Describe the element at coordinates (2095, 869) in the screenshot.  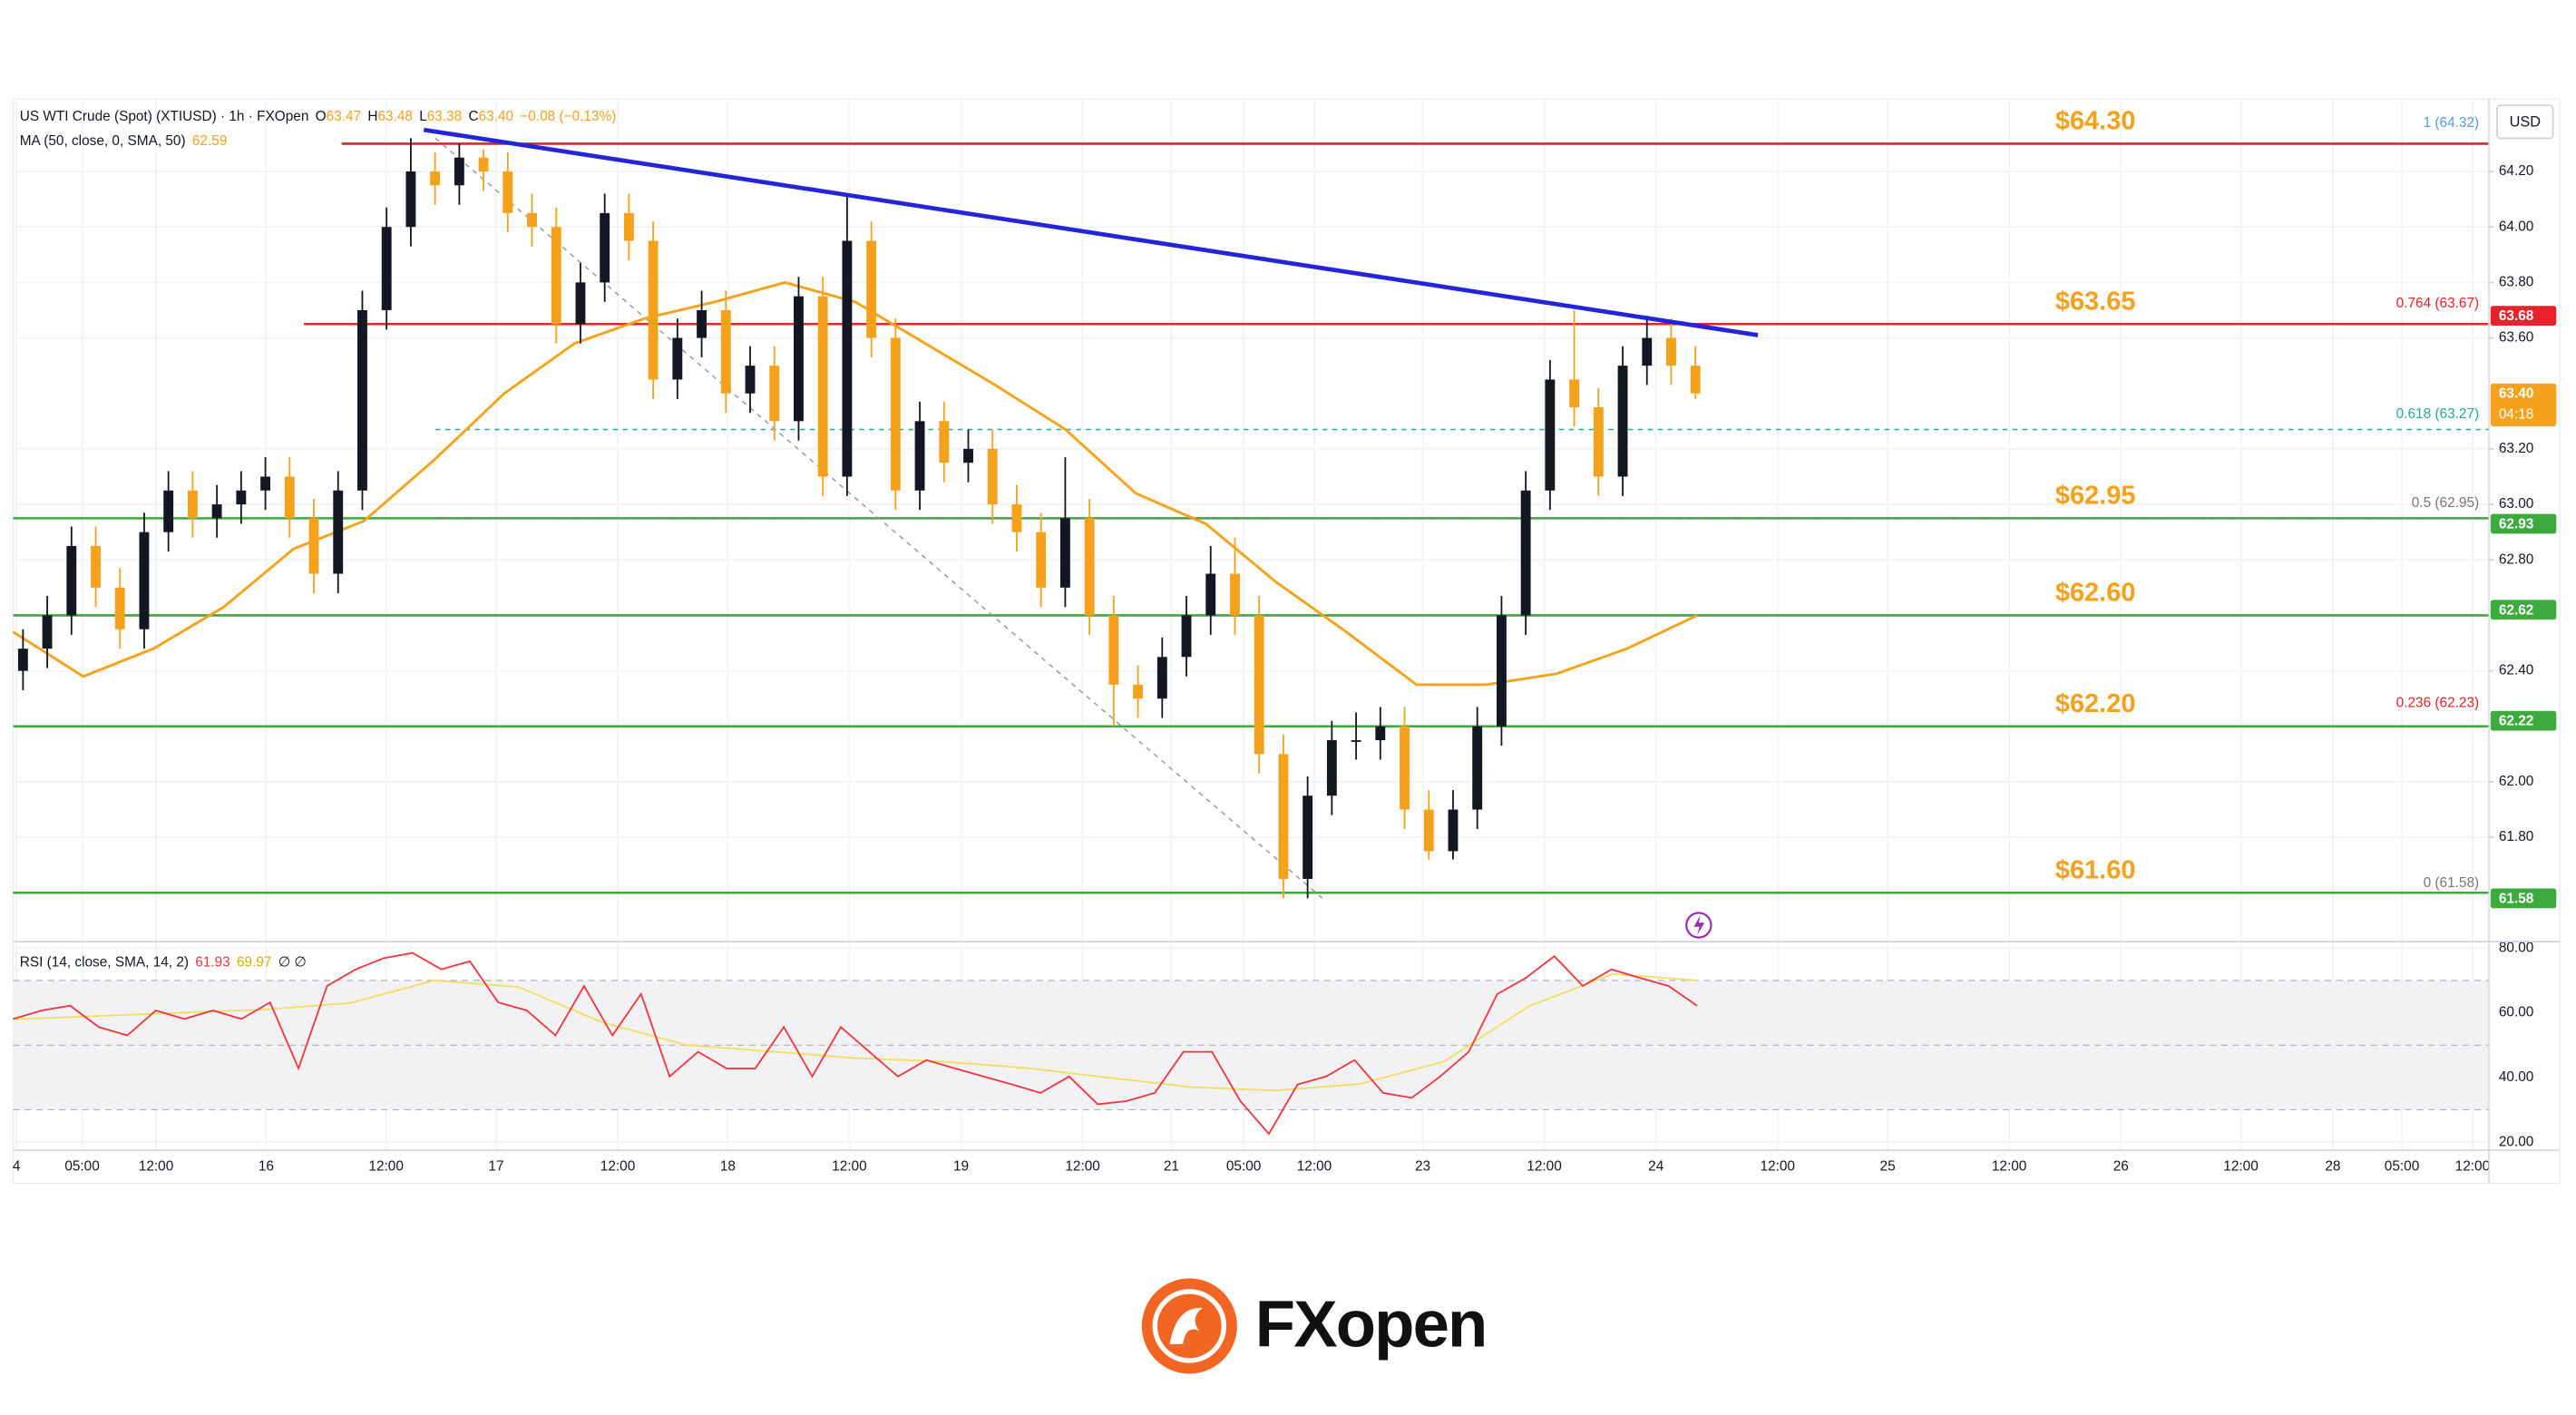
I see `level-label: $61.60` at that location.